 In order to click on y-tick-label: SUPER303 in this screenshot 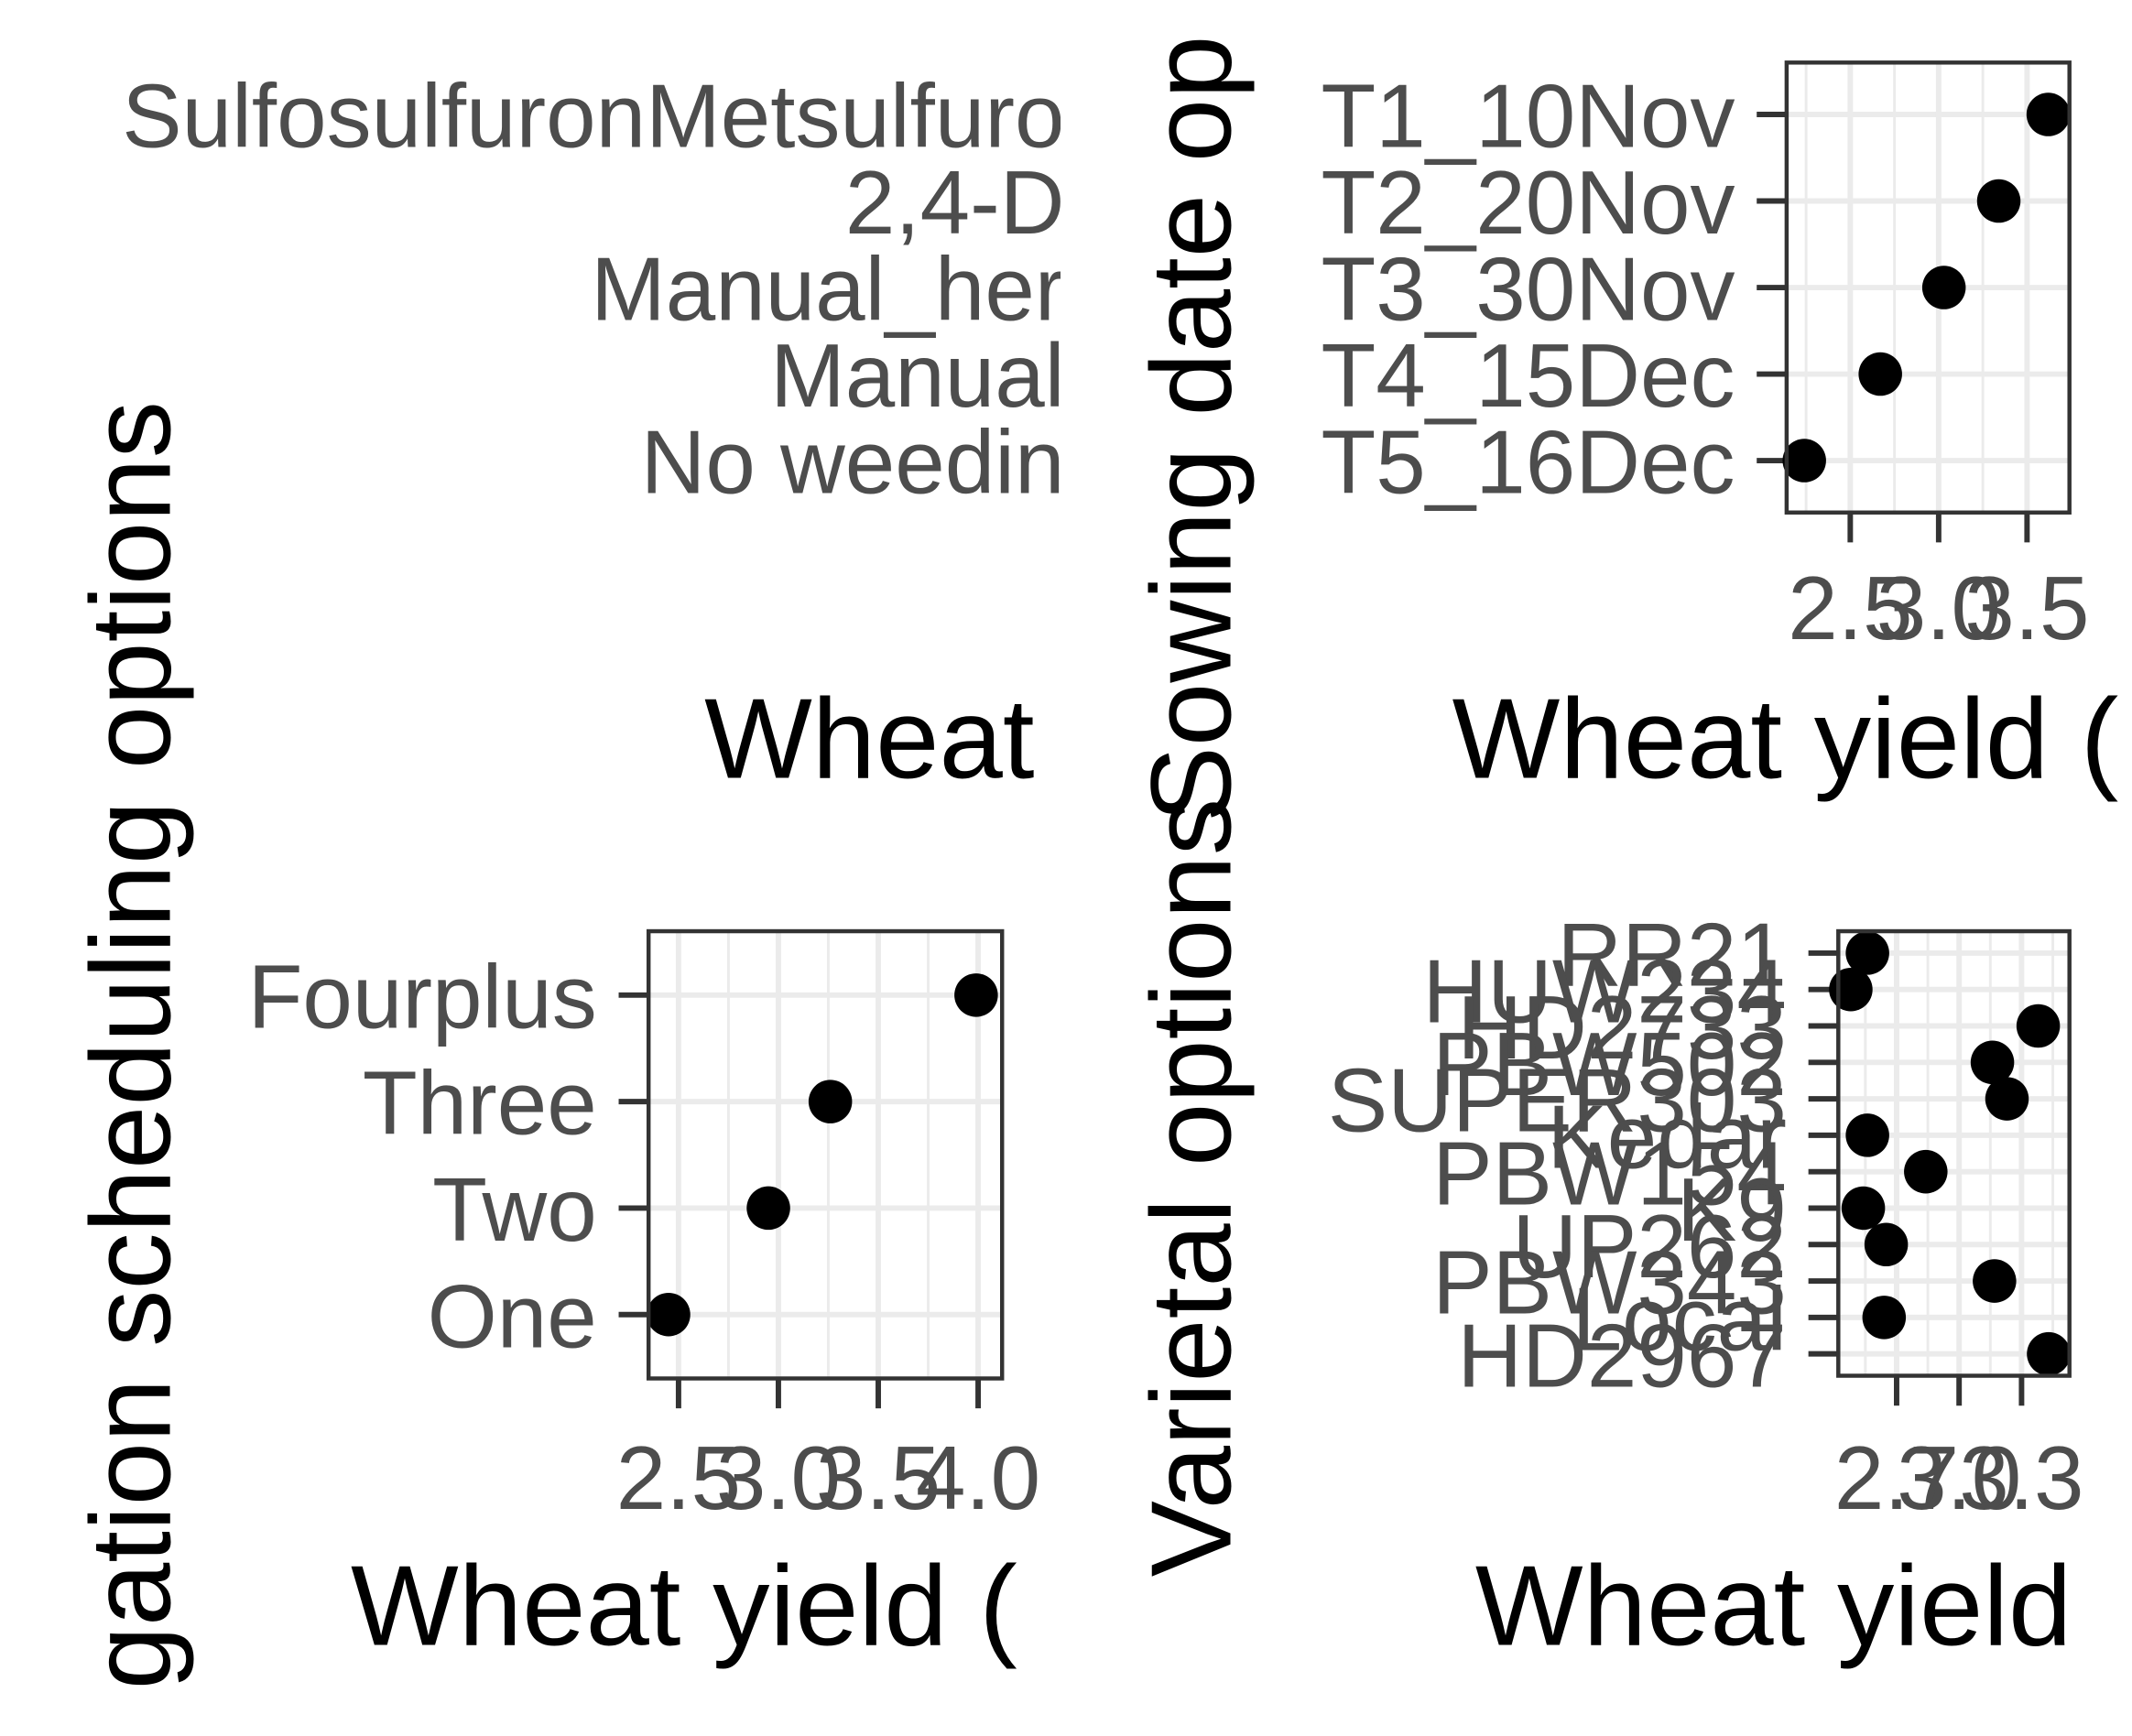, I will do `click(1557, 1101)`.